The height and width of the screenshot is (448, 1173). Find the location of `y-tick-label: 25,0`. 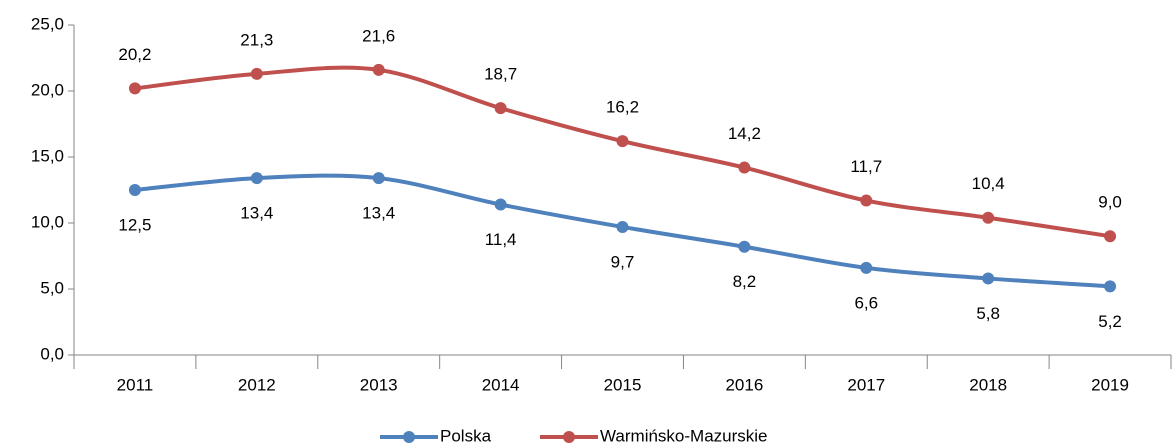

y-tick-label: 25,0 is located at coordinates (47, 23).